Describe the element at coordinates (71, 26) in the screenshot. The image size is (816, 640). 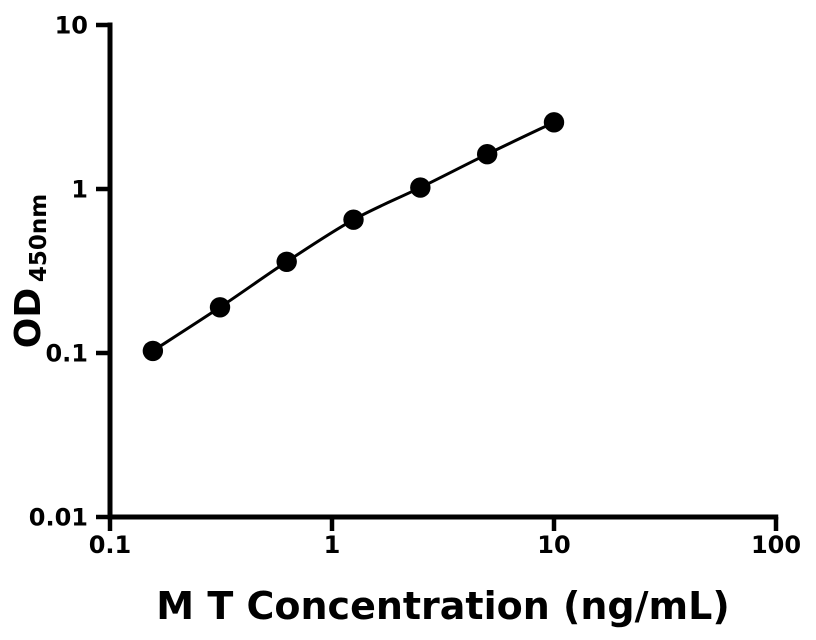
I see `y-tick-label: 10` at that location.